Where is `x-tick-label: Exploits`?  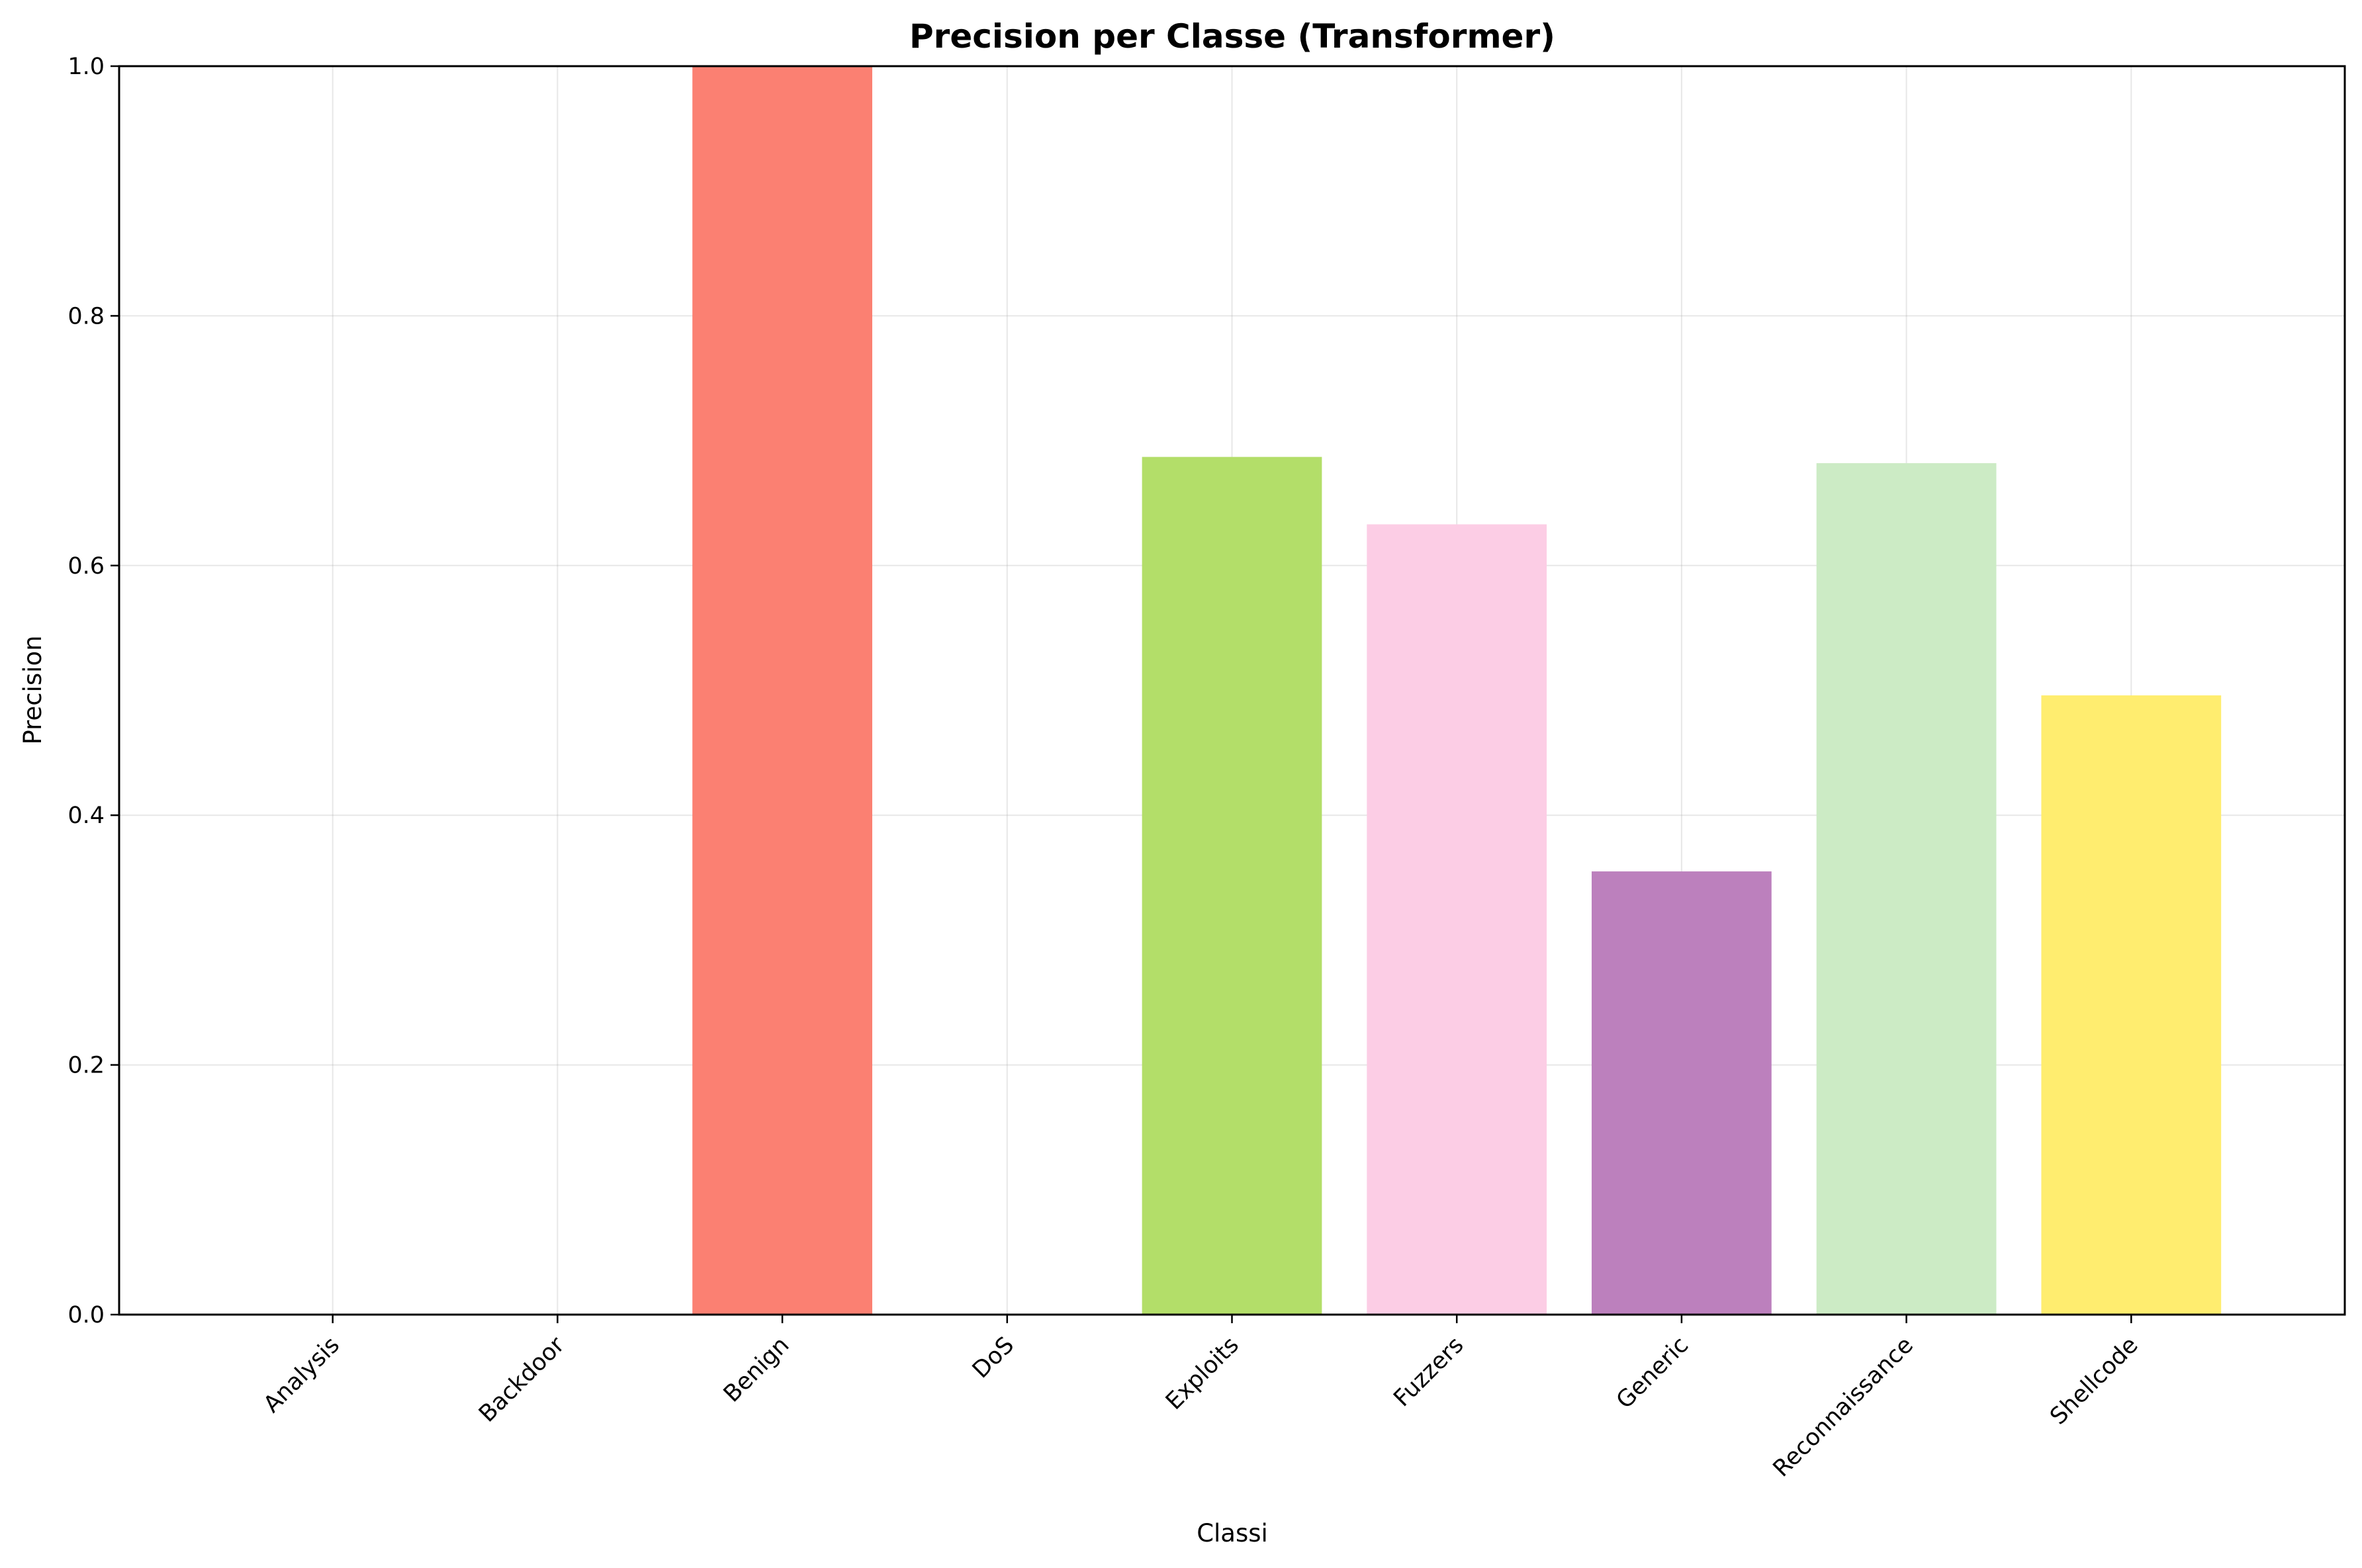 x-tick-label: Exploits is located at coordinates (1202, 1374).